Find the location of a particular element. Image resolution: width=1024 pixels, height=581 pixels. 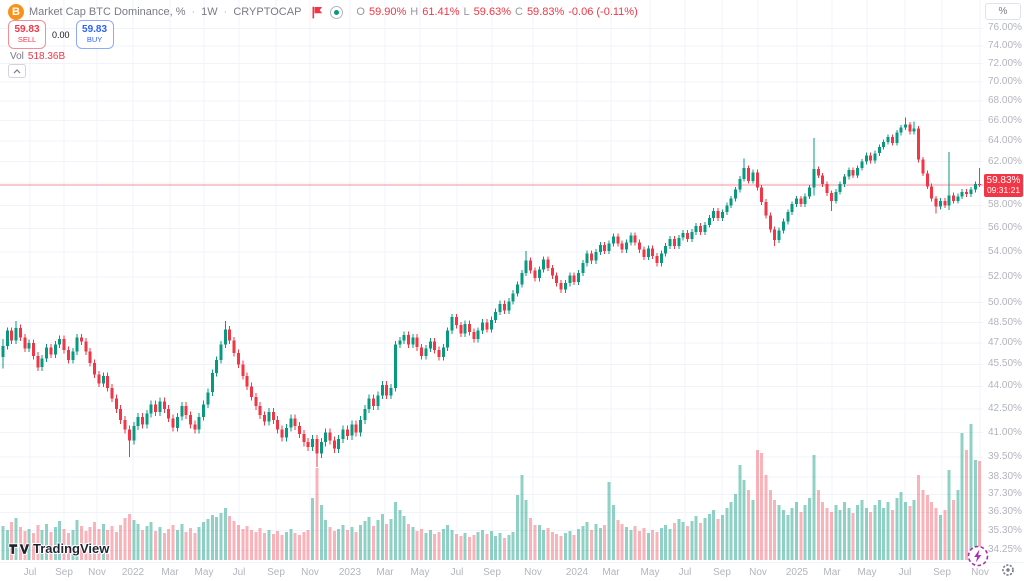

last-price-badge: 59.83% 09:31:21 is located at coordinates (1003, 185).